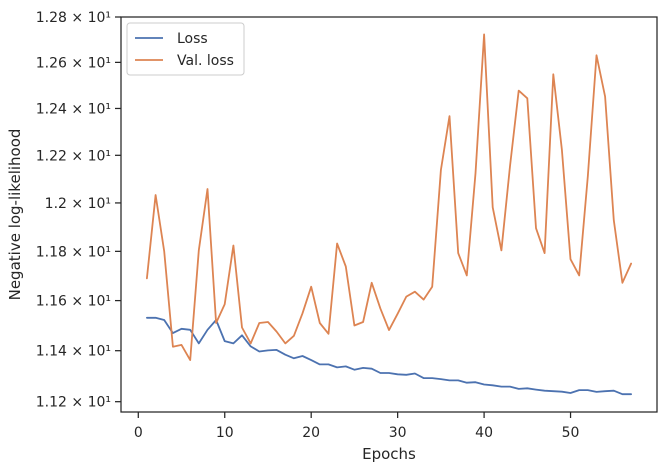 The height and width of the screenshot is (471, 667). Describe the element at coordinates (225, 433) in the screenshot. I see `x-tick-label: 10` at that location.